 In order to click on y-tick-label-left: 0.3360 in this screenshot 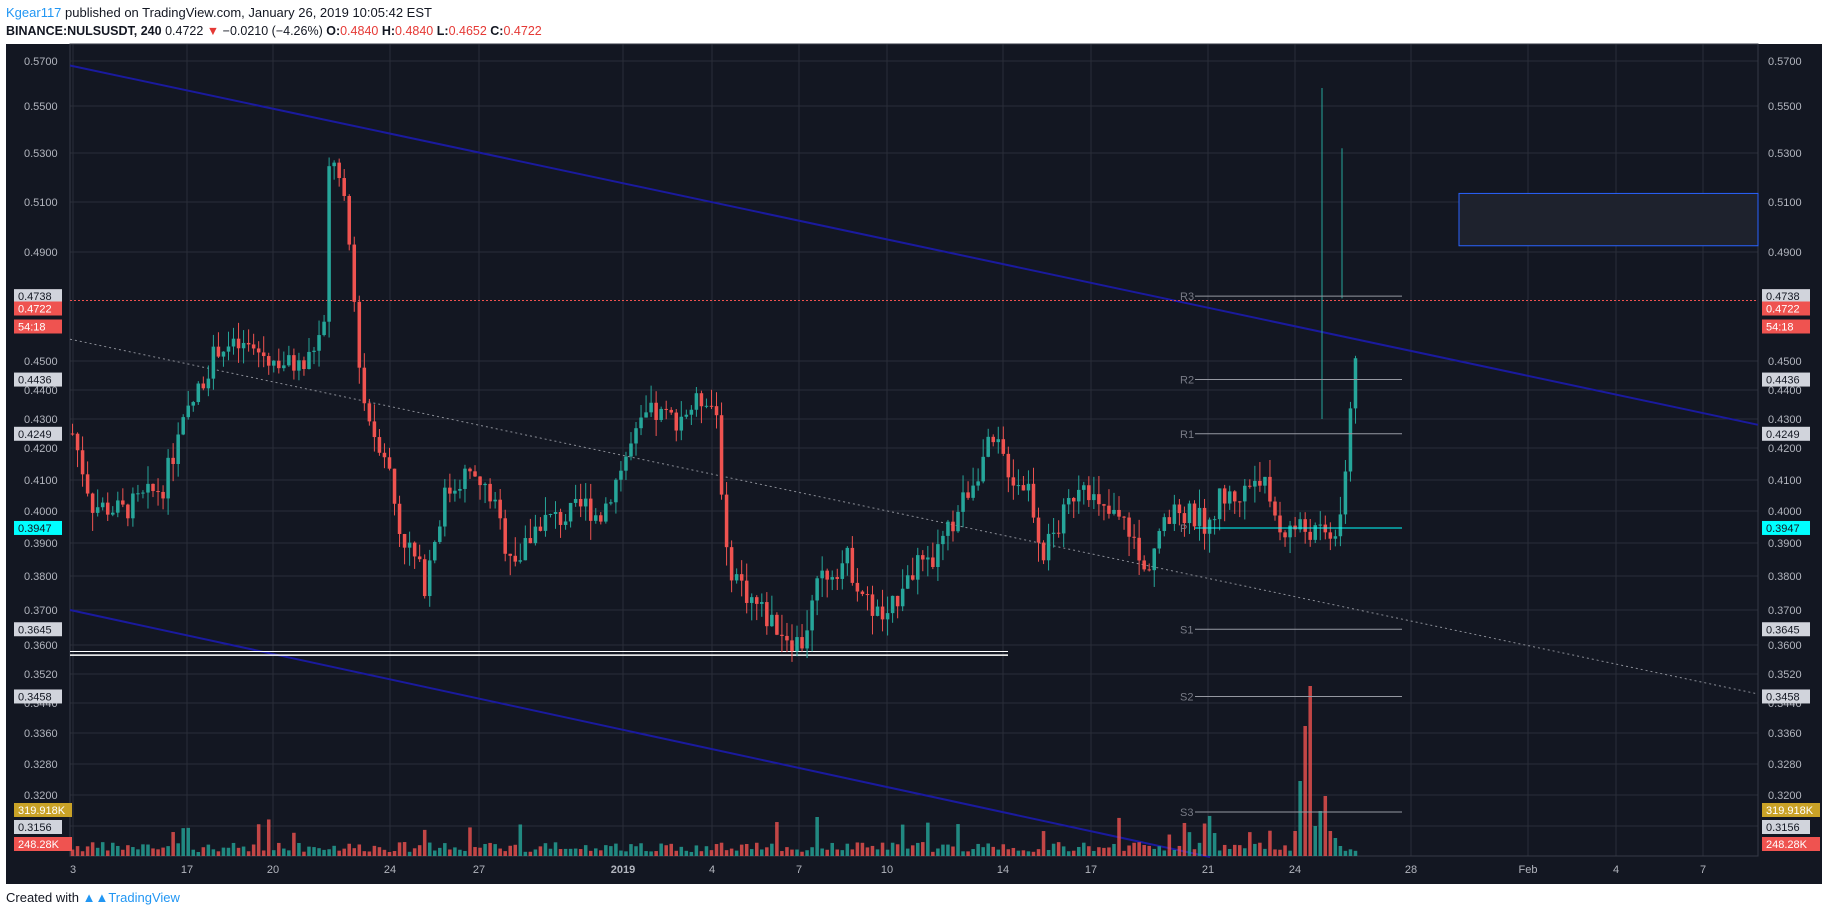, I will do `click(41, 734)`.